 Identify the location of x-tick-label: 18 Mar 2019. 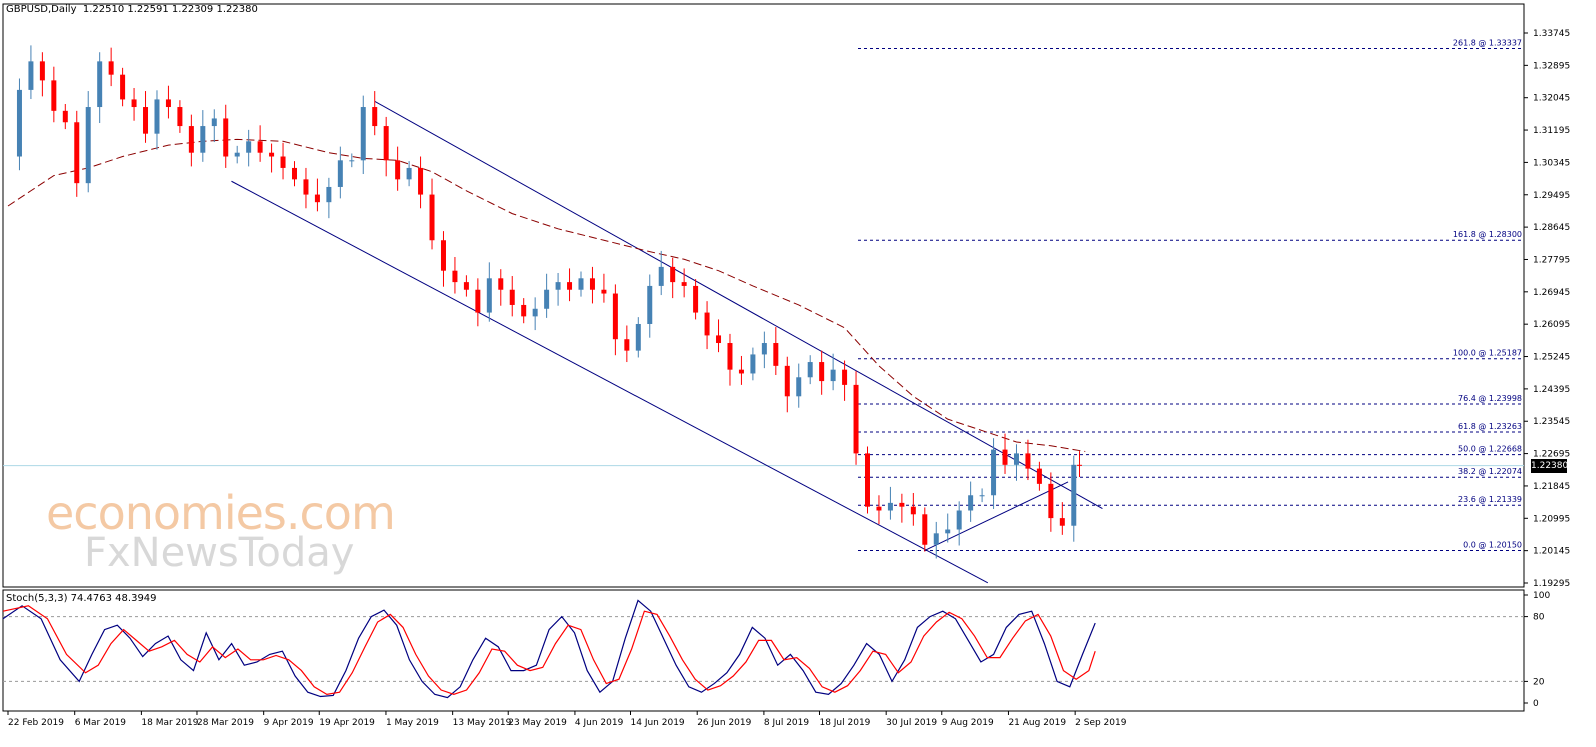
(169, 723).